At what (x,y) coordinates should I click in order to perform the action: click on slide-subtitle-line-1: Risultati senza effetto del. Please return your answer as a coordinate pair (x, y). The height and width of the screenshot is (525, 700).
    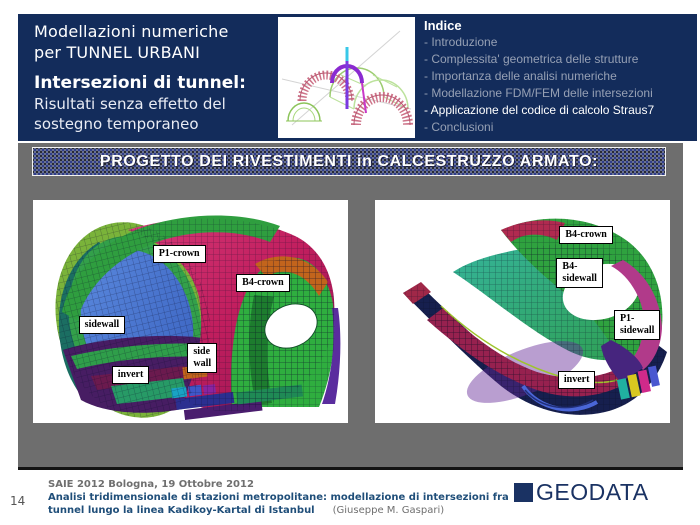
    Looking at the image, I should click on (130, 104).